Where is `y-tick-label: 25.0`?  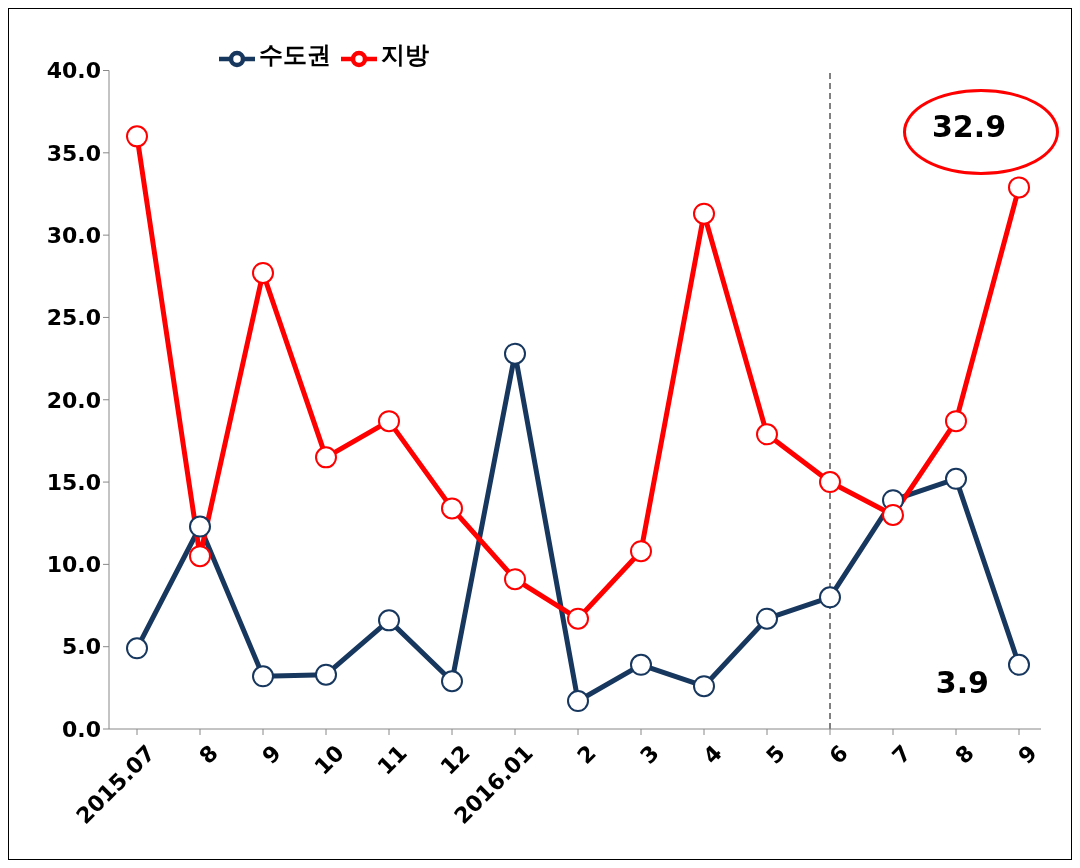
y-tick-label: 25.0 is located at coordinates (73, 318).